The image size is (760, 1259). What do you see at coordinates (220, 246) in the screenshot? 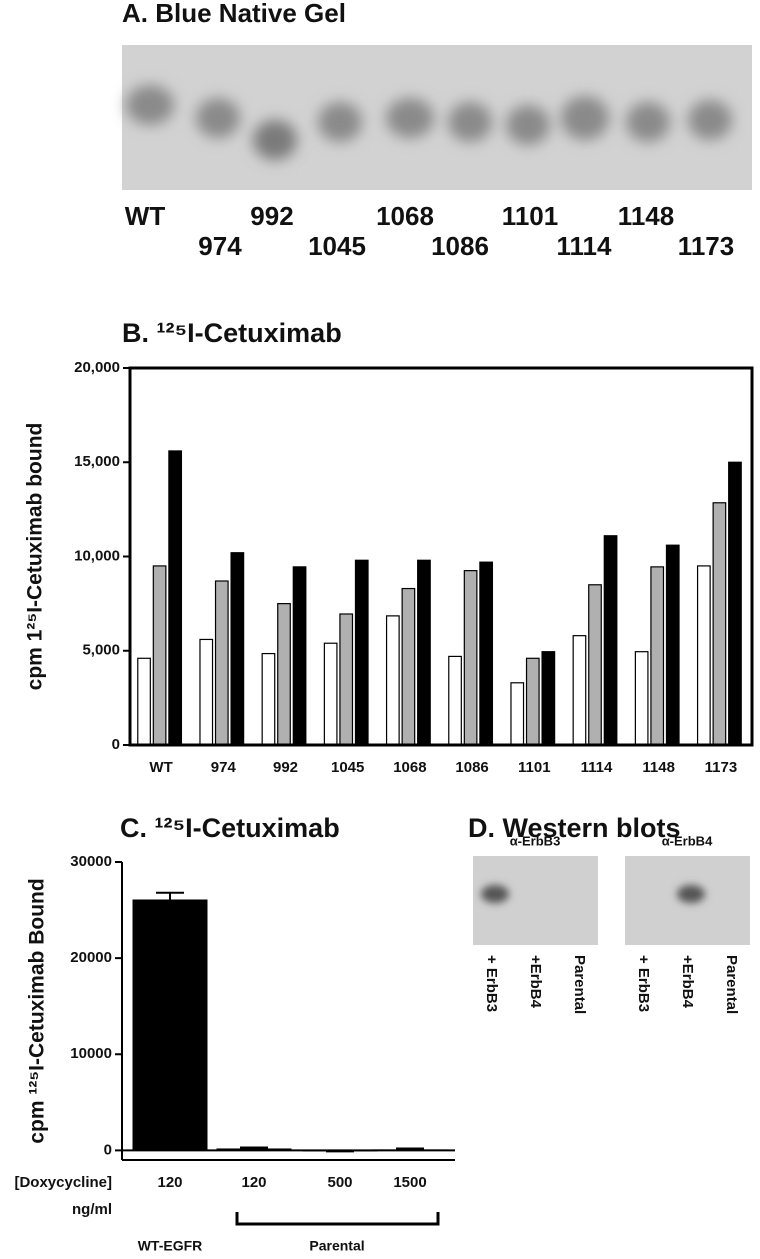
I see `gel-lane-label: 974` at bounding box center [220, 246].